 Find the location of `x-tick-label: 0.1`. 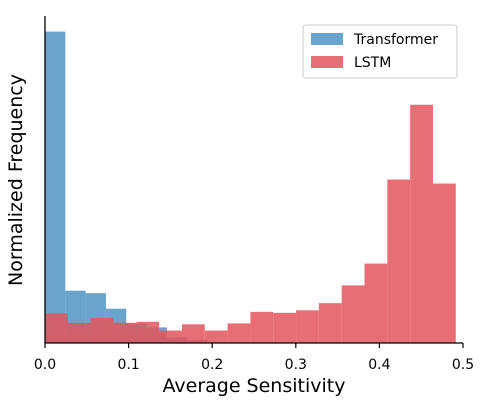

x-tick-label: 0.1 is located at coordinates (128, 365).